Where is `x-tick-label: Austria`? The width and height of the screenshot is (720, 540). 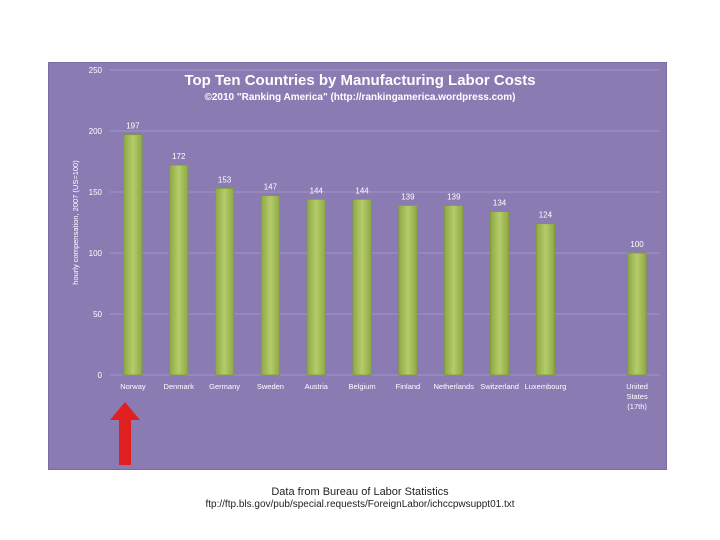 x-tick-label: Austria is located at coordinates (317, 386).